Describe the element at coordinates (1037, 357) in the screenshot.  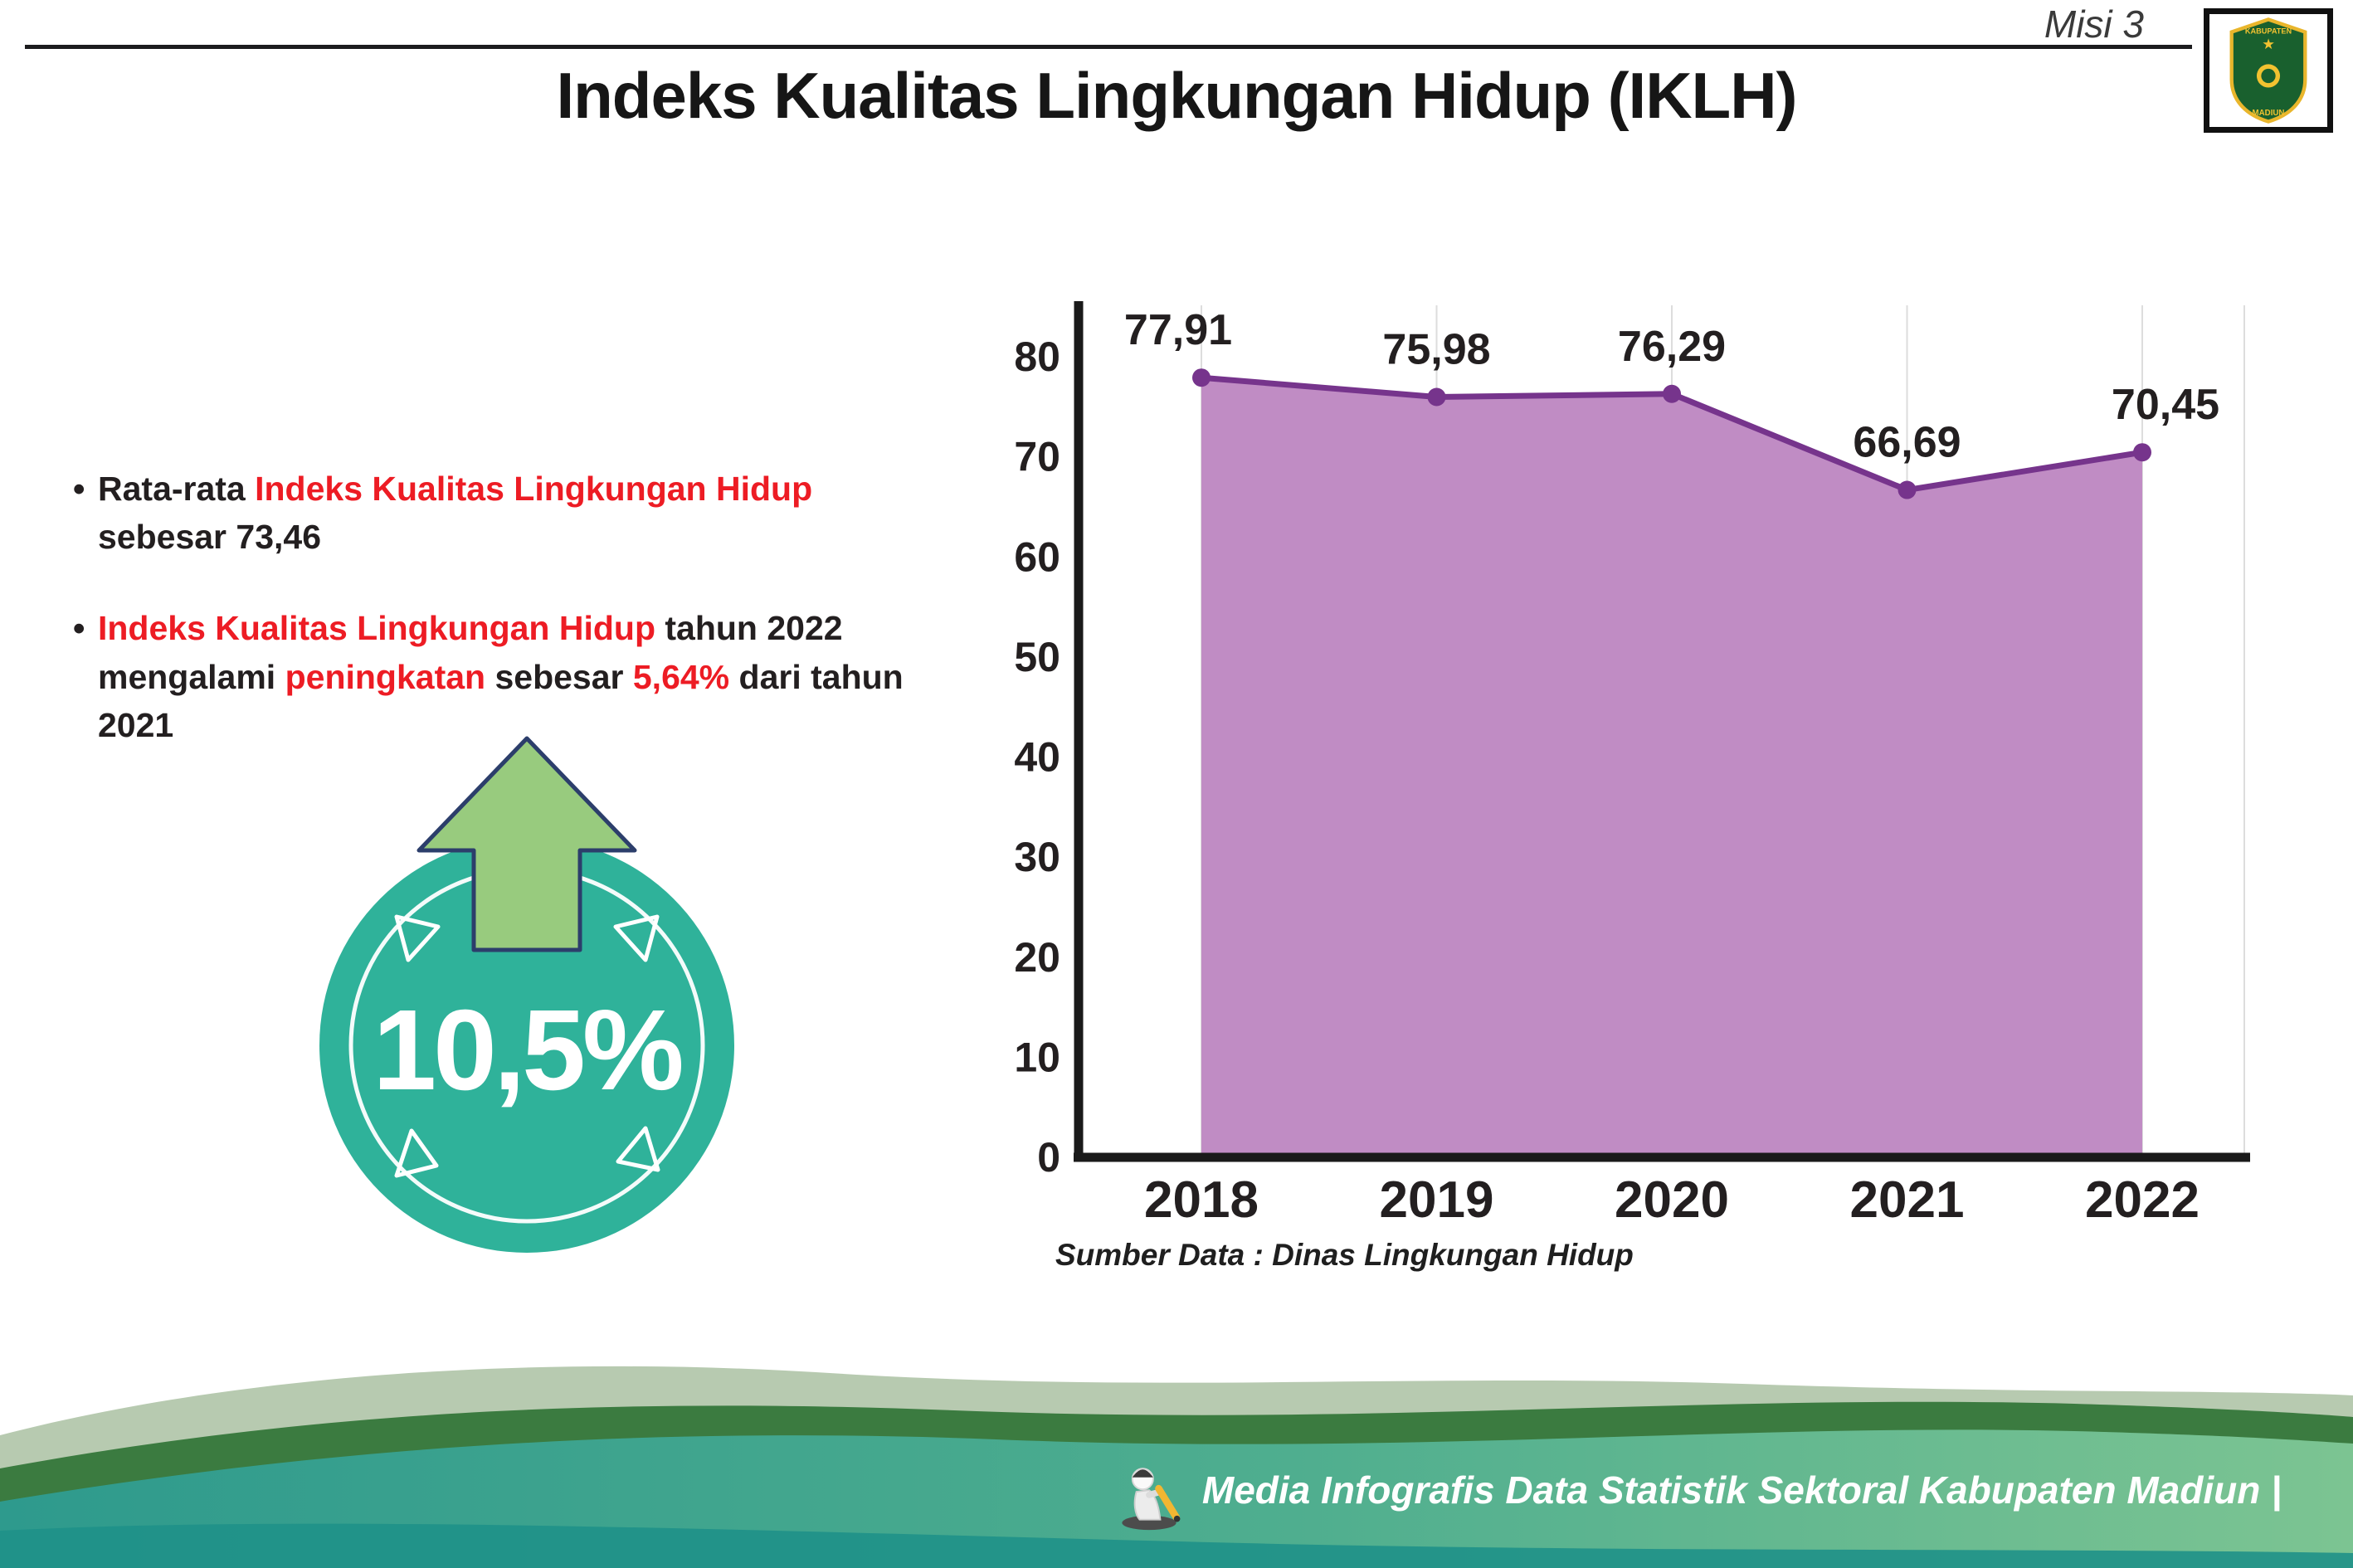
I see `y-tick-label: 80` at that location.